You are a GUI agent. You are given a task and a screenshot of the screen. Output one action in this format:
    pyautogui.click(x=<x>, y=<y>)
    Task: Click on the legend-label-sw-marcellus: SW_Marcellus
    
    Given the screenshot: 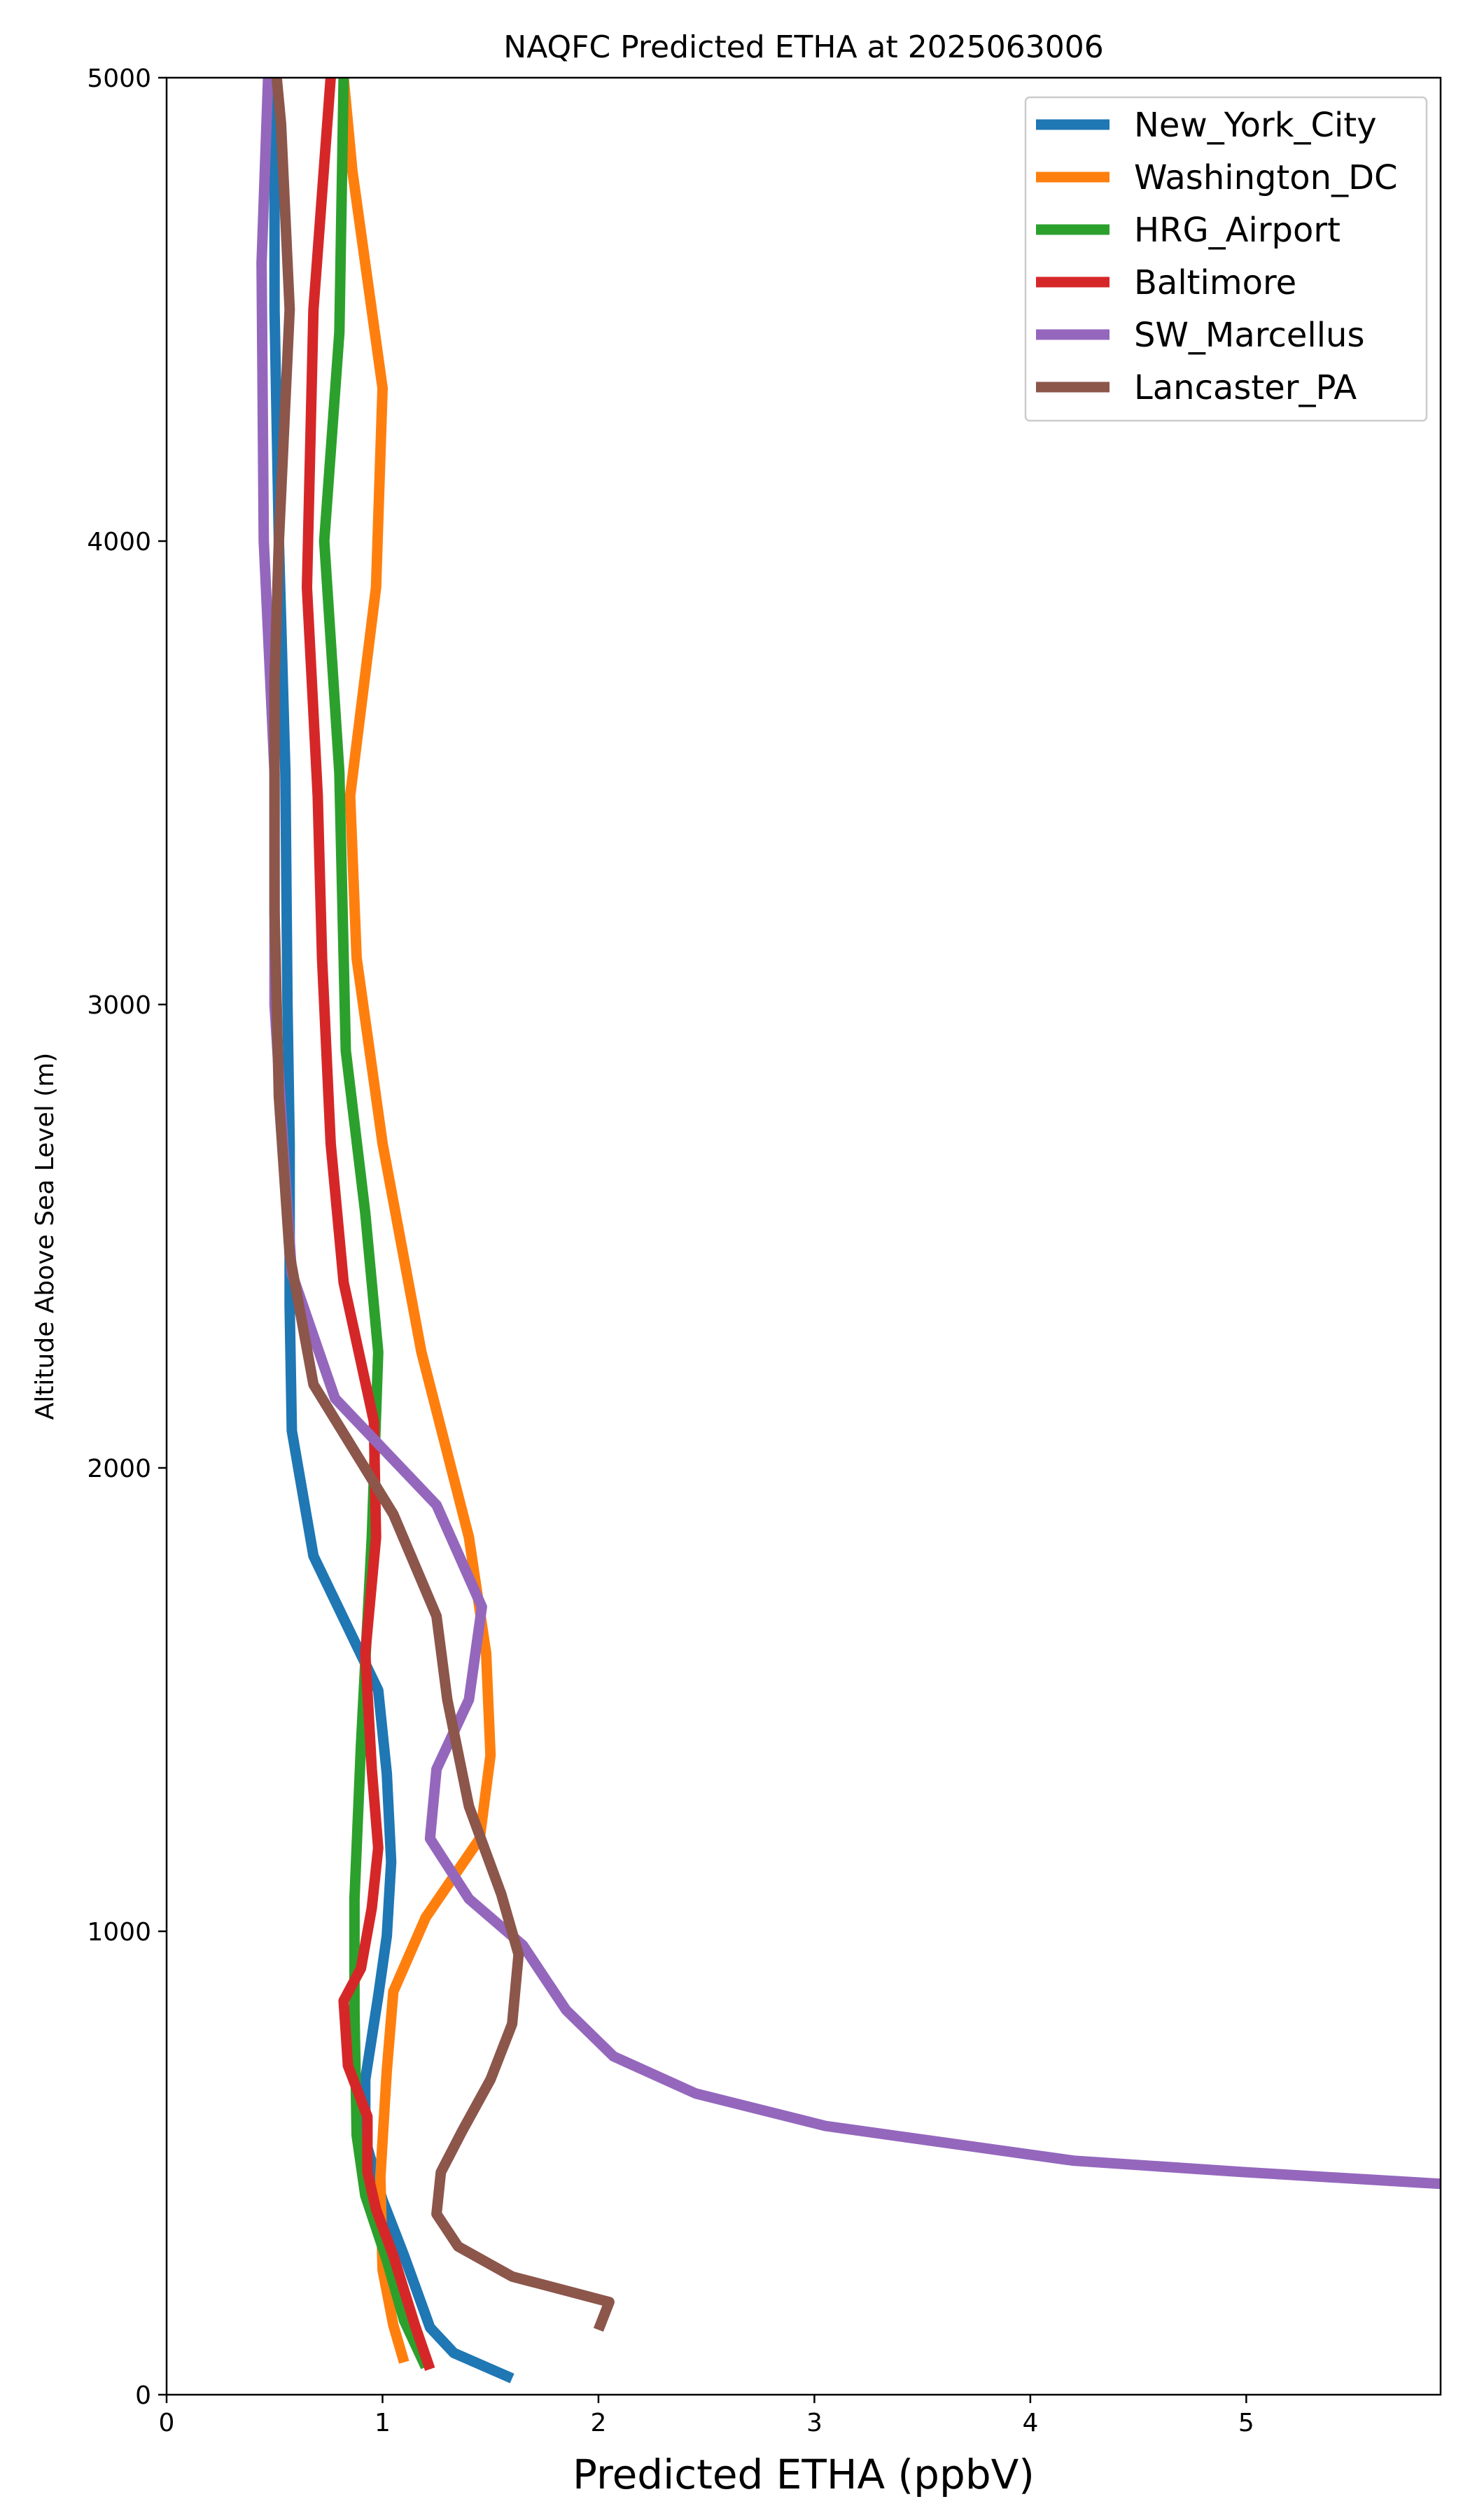 What is the action you would take?
    pyautogui.click(x=1249, y=335)
    